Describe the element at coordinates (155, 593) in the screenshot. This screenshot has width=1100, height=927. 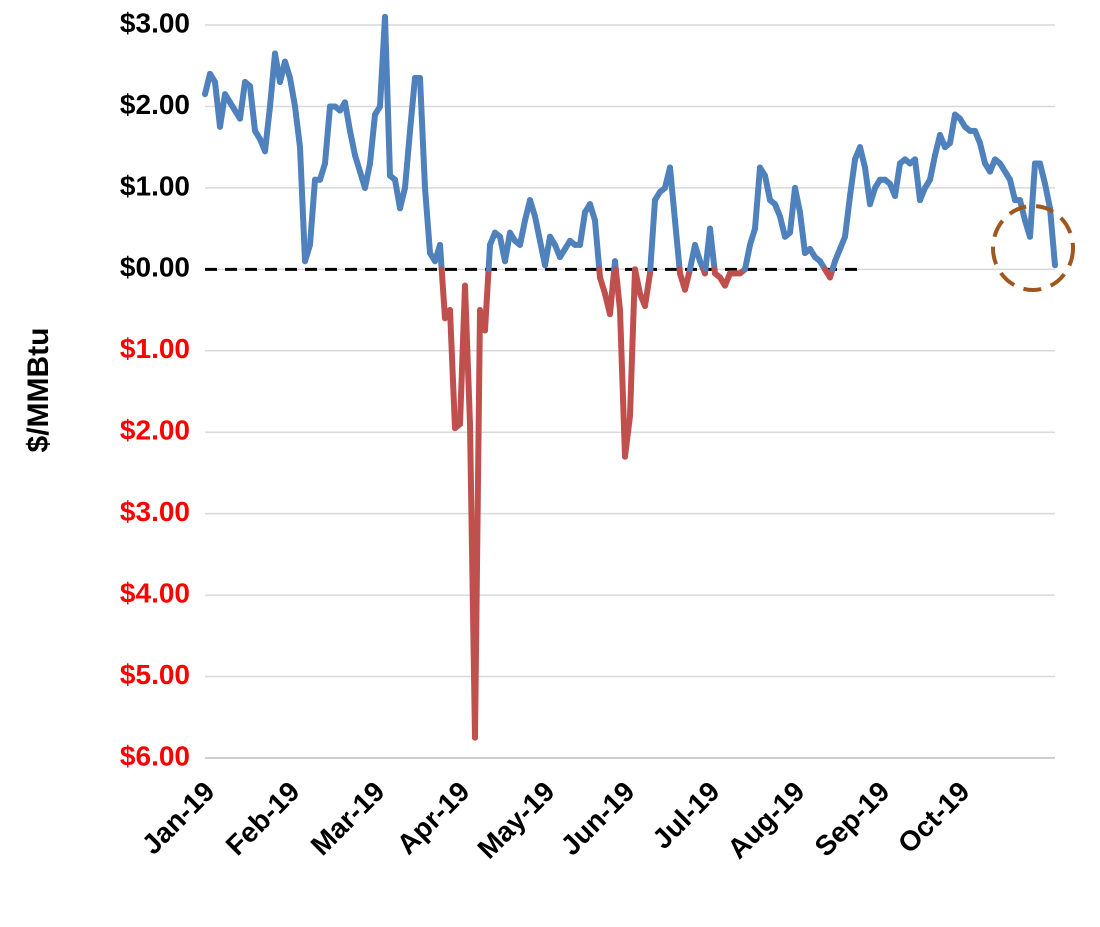
I see `y-tick-label: $4.00` at that location.